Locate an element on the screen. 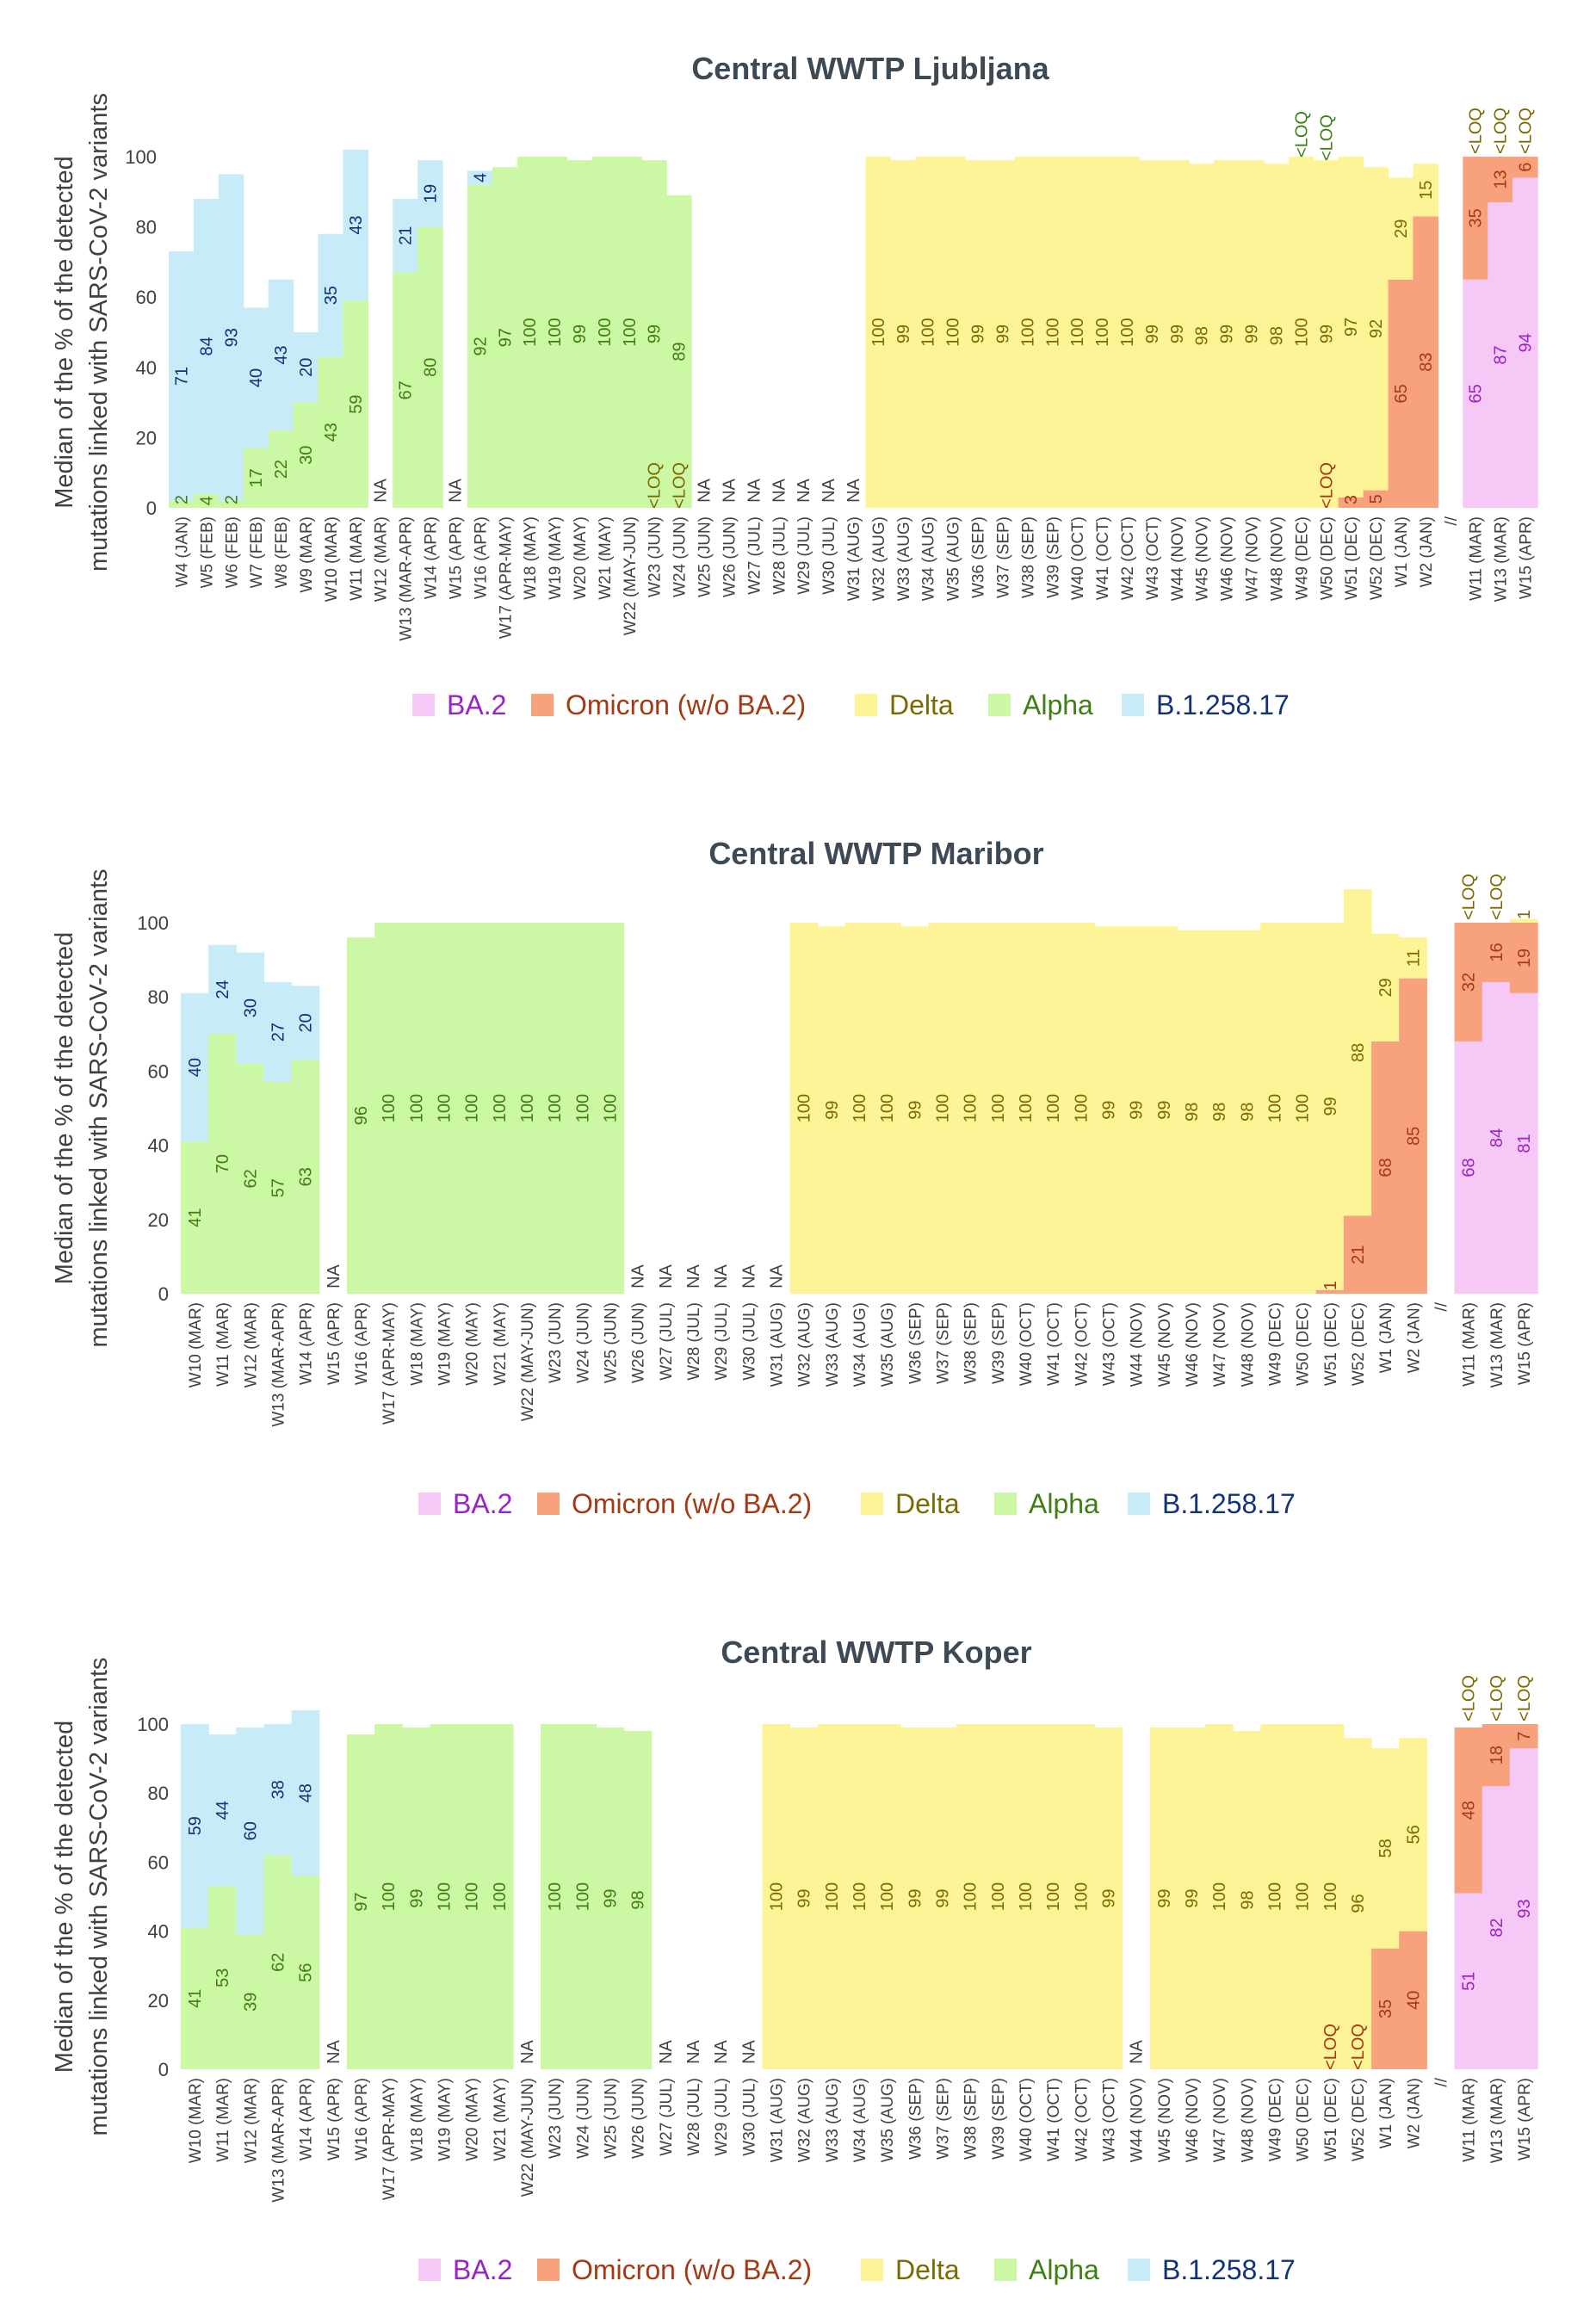  x-tick-label: W44 (NOV) is located at coordinates (1138, 1344).